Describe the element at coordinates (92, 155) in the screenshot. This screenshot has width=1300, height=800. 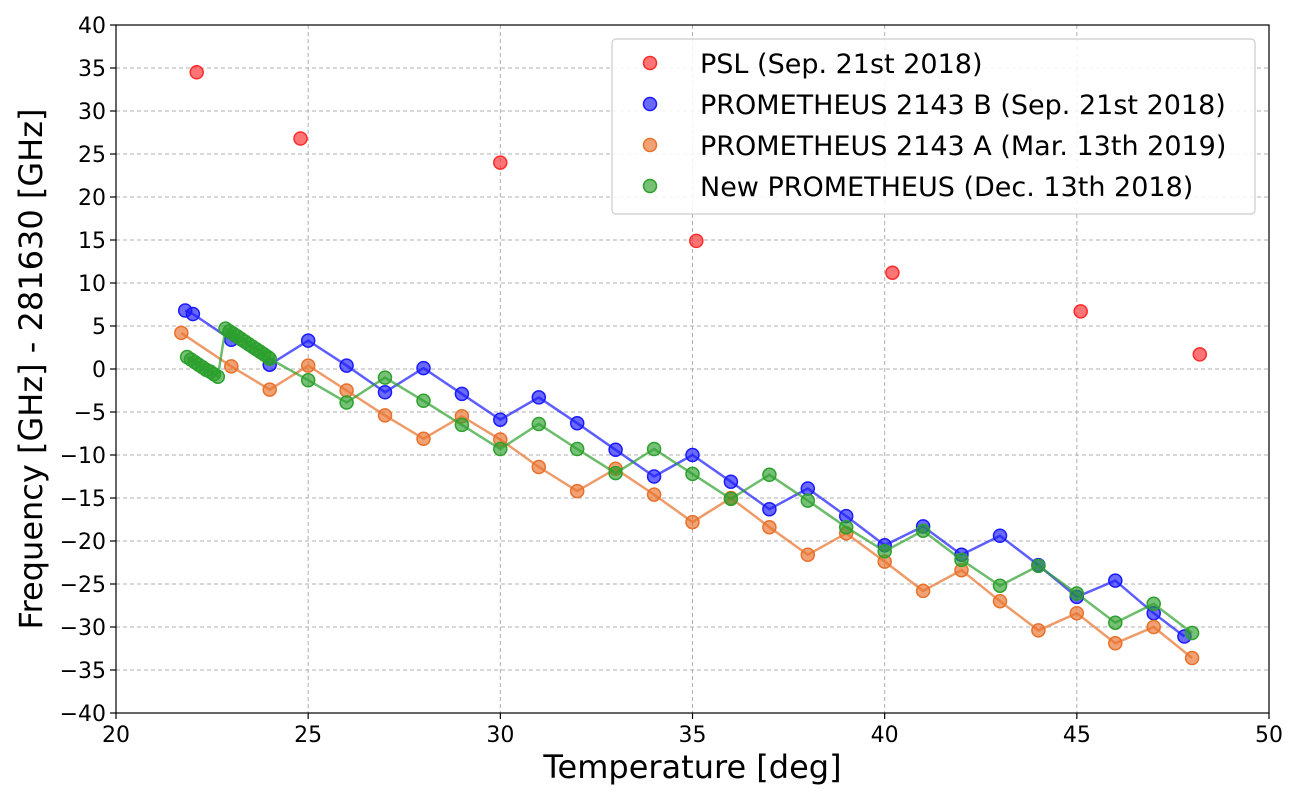
I see `y-tick-label: 25` at that location.